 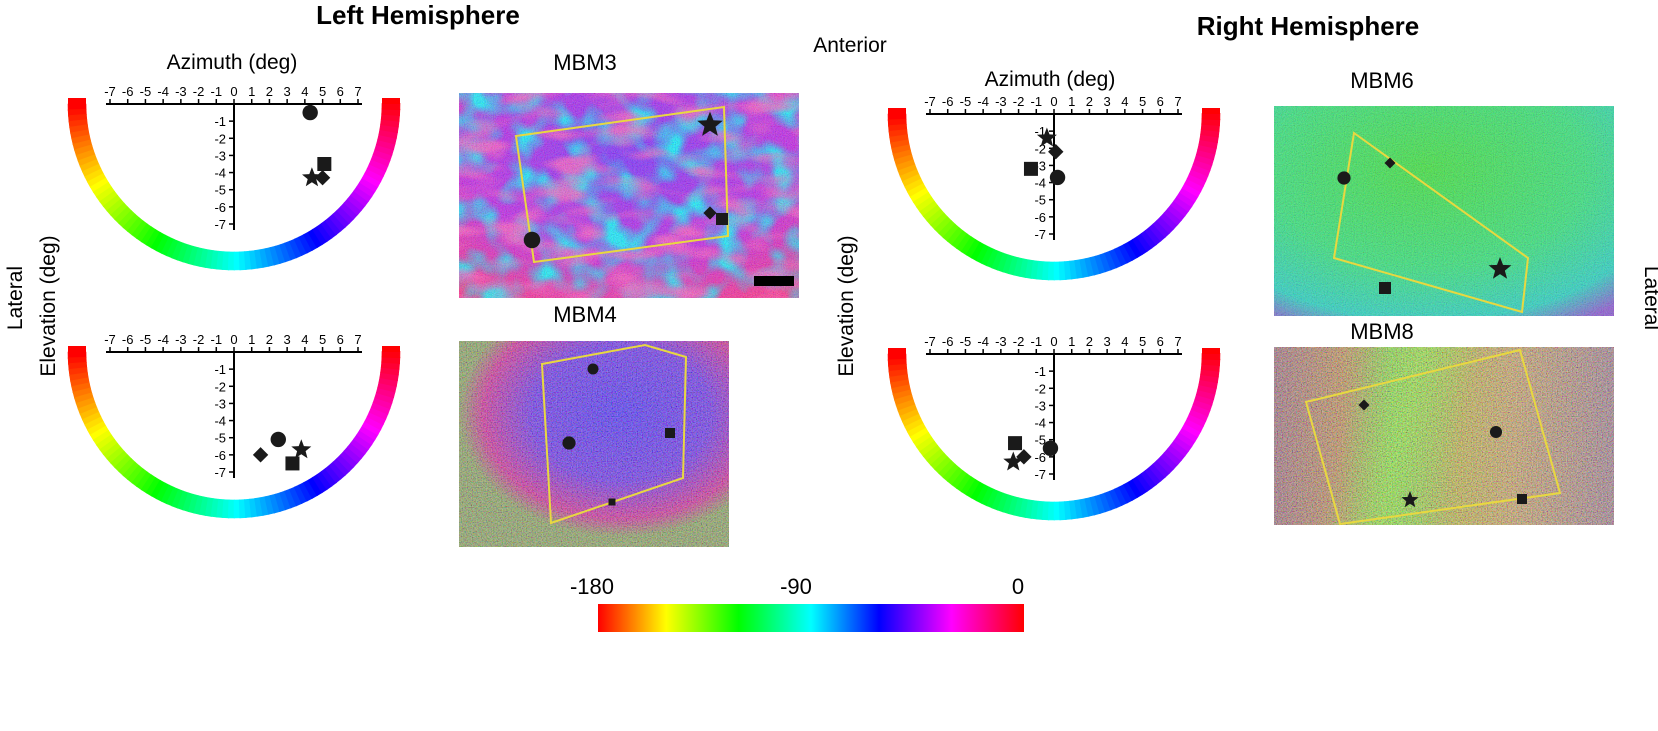 I want to click on roi-outline-mbm8, so click(x=1433, y=437).